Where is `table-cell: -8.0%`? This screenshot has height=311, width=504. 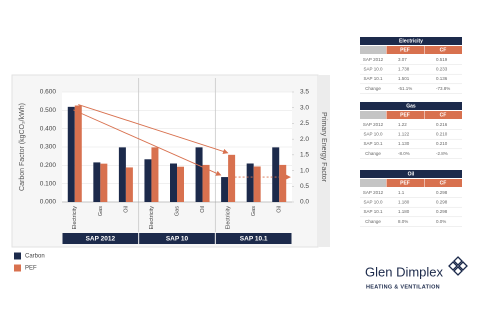 table-cell: -8.0% is located at coordinates (404, 153).